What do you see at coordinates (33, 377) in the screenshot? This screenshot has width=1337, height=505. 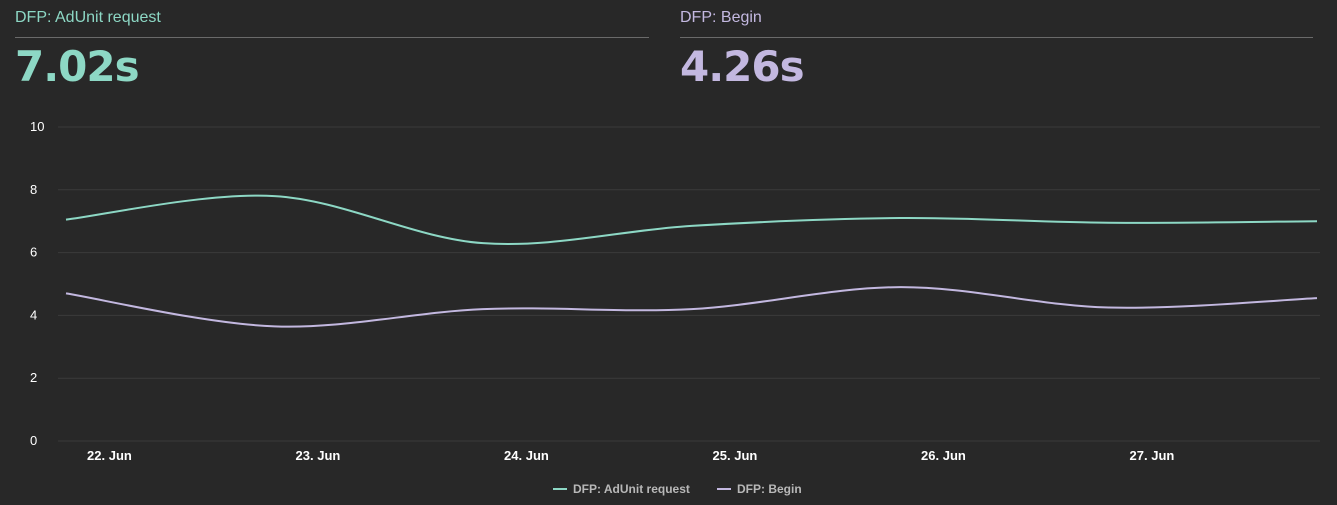 I see `y-tick-label: 2` at bounding box center [33, 377].